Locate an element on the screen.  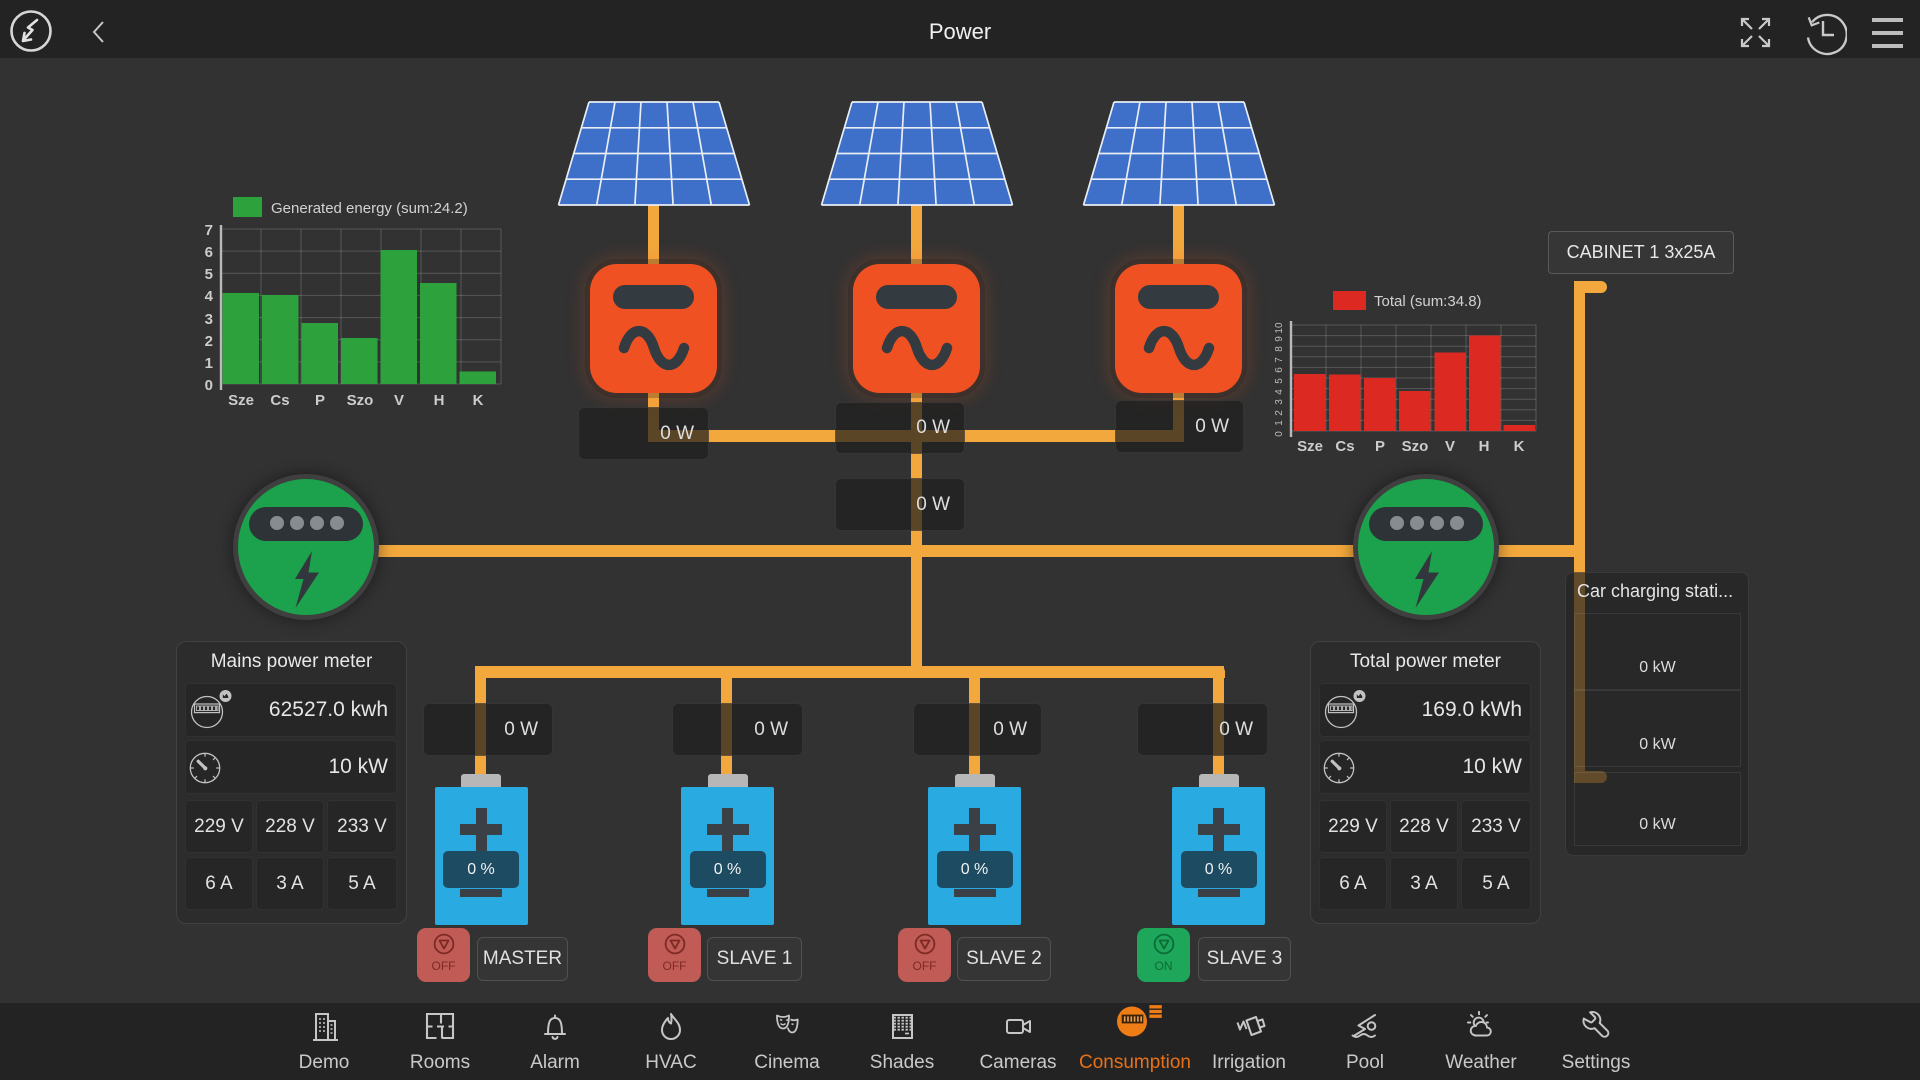
svg-text: Total (sum:34.8) is located at coordinates (1428, 301).